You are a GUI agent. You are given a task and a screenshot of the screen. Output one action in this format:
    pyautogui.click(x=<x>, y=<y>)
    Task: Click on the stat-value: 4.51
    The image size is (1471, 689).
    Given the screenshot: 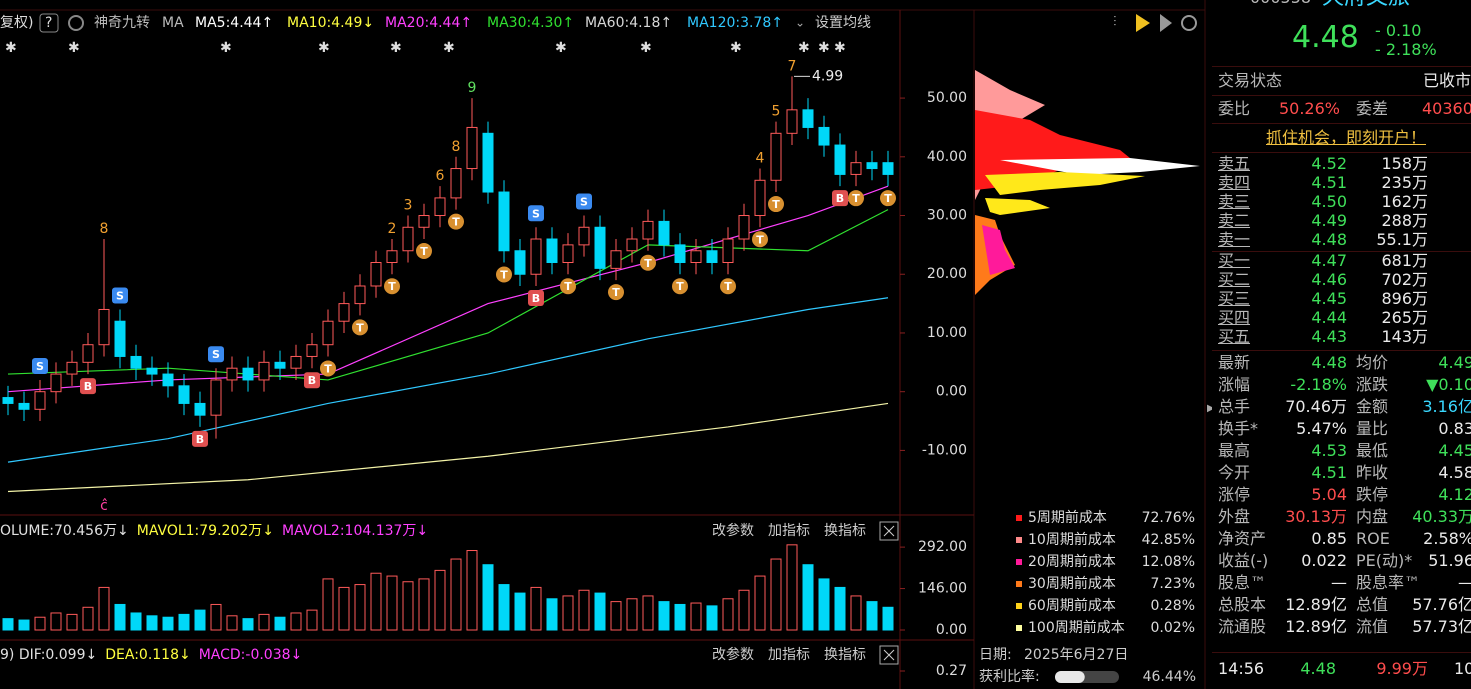 What is the action you would take?
    pyautogui.click(x=1329, y=472)
    